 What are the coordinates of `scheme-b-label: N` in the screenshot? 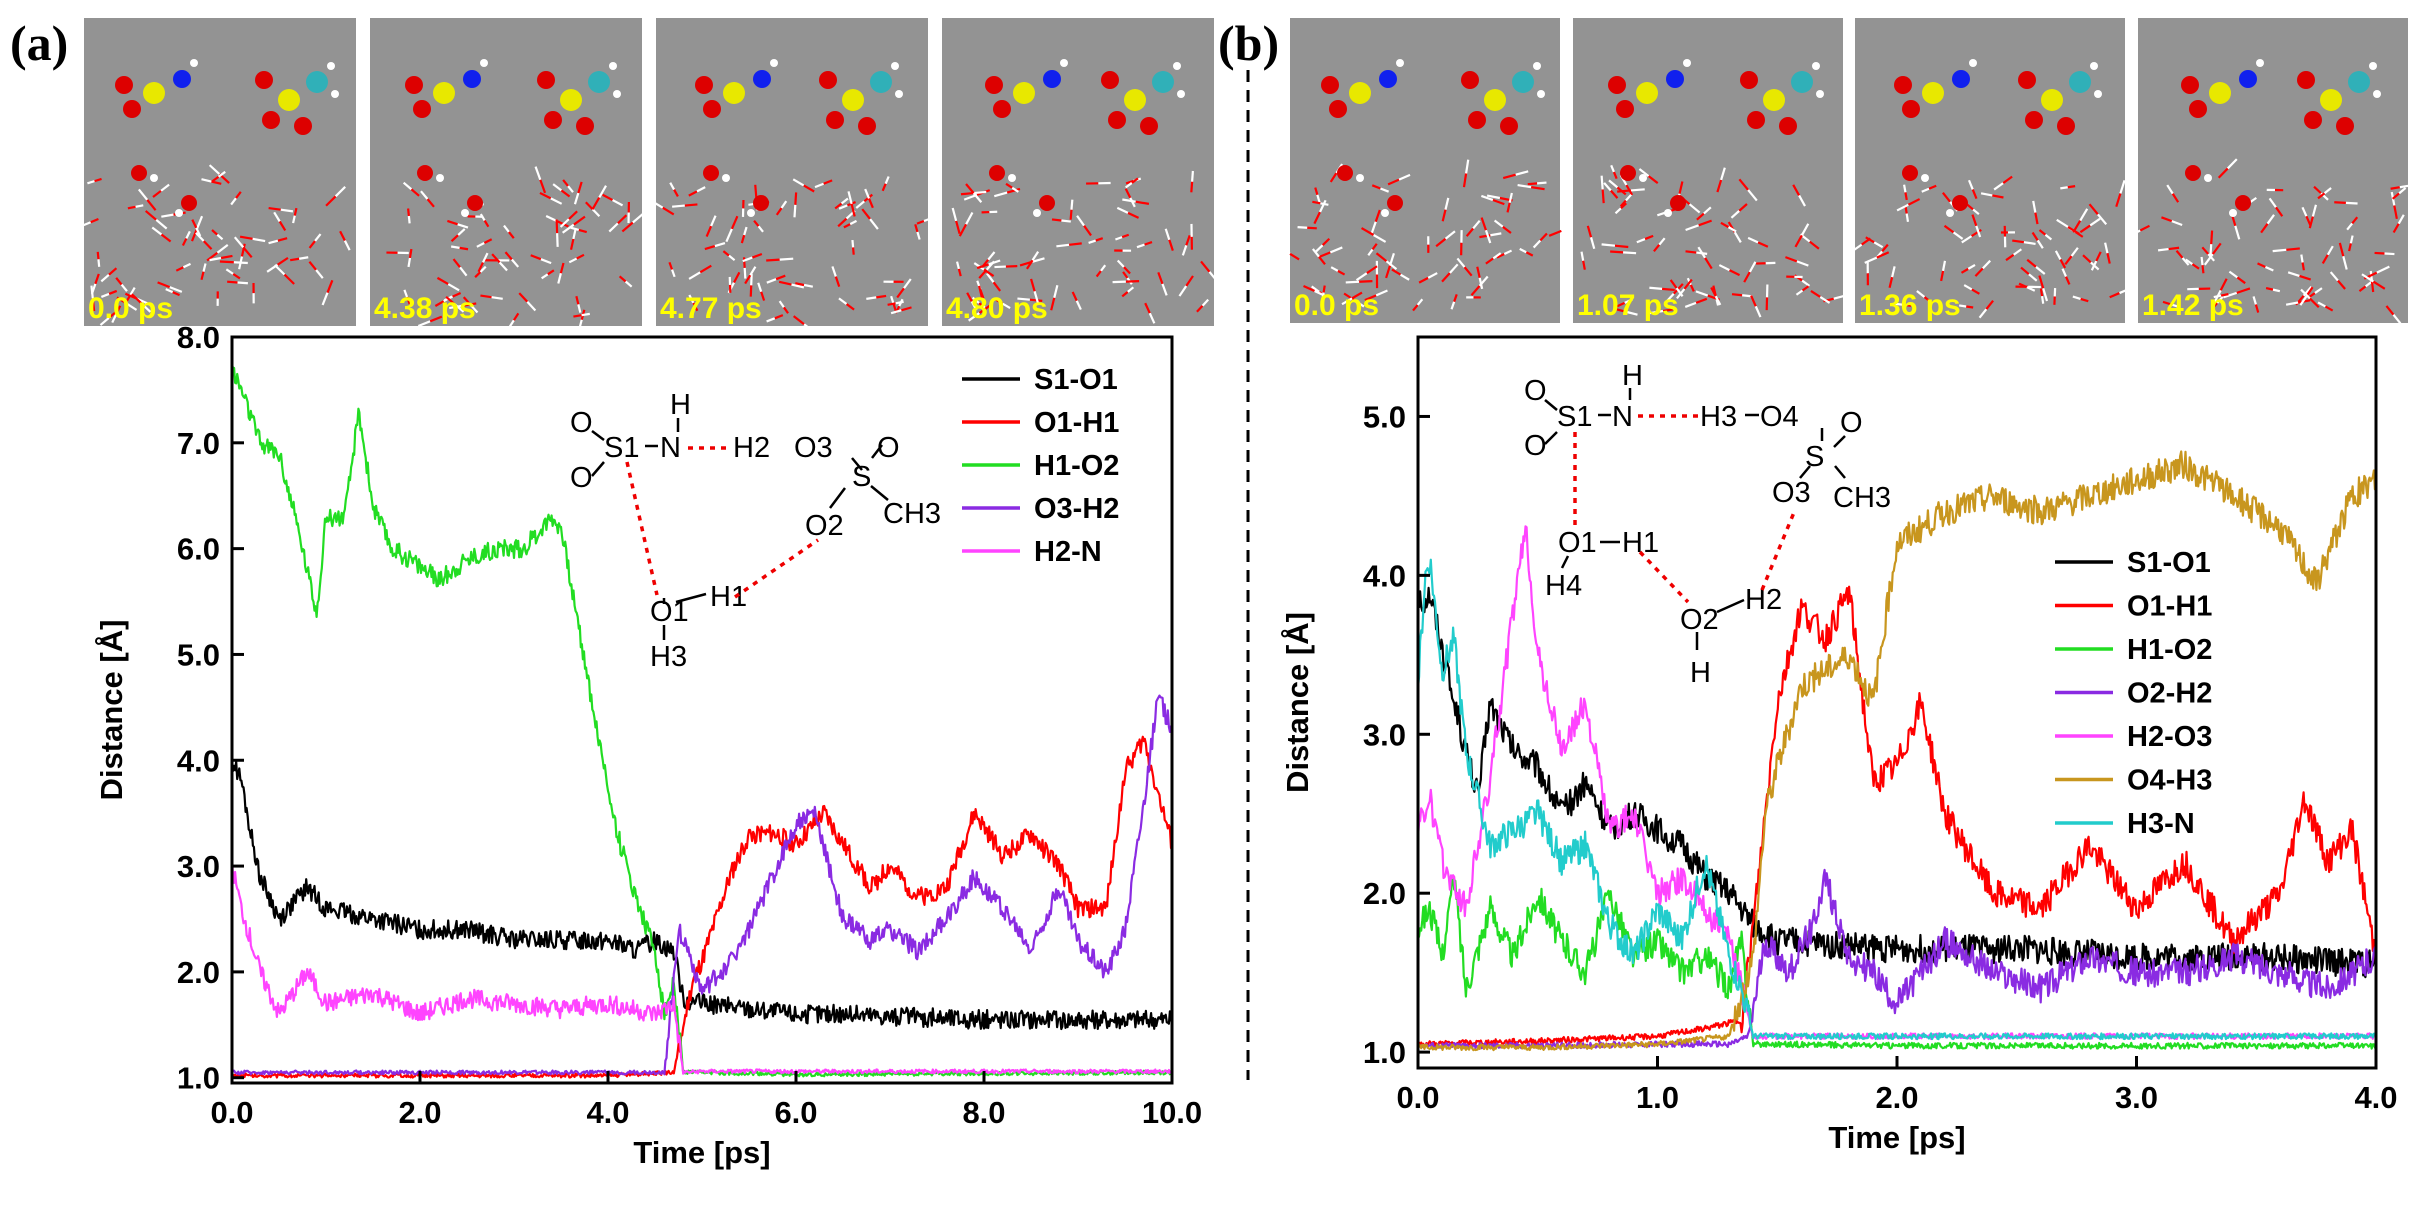 It's located at (1622, 417).